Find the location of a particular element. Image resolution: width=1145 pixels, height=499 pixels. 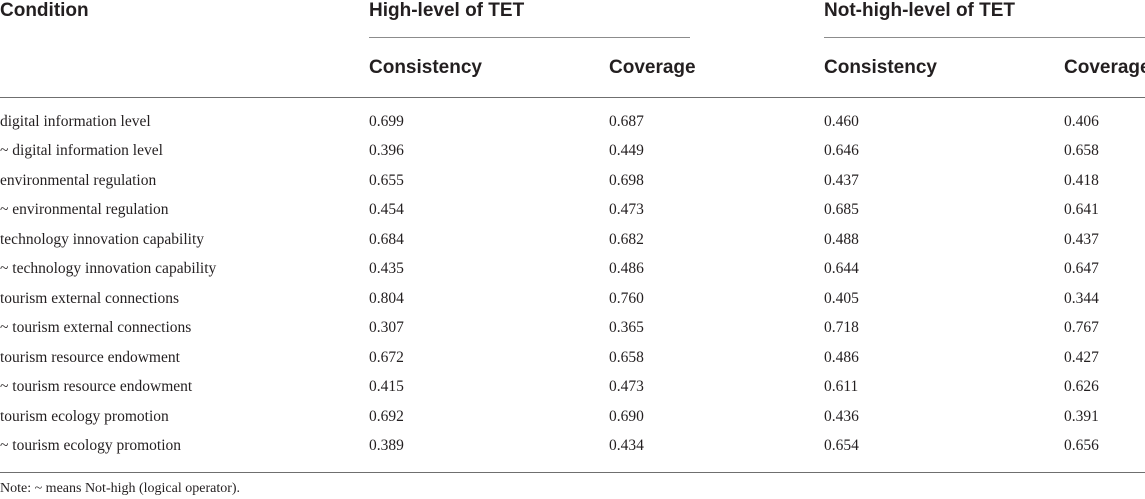

row-nothigh-coverage: 0.658 is located at coordinates (1081, 150).